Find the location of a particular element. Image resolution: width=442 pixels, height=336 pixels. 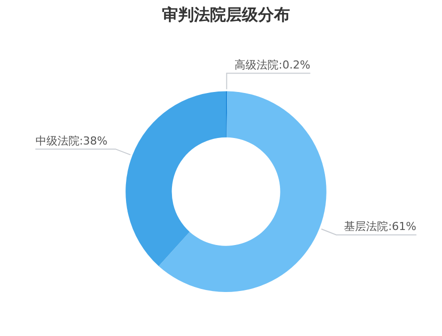

slice-label: 中级法院:38% is located at coordinates (71, 141).